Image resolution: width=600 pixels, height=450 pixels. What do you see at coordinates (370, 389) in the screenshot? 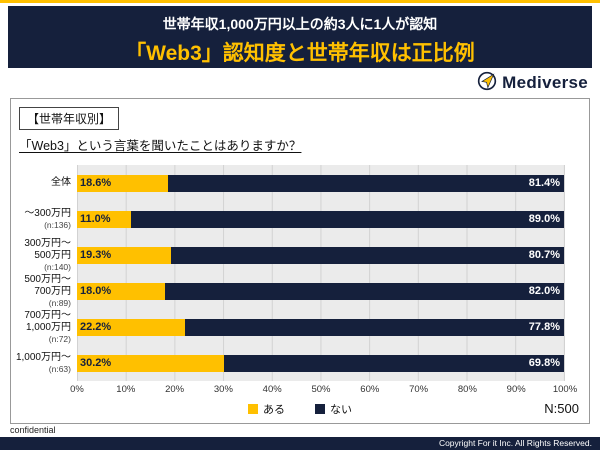
I see `axis-tick-label: 60%` at bounding box center [370, 389].